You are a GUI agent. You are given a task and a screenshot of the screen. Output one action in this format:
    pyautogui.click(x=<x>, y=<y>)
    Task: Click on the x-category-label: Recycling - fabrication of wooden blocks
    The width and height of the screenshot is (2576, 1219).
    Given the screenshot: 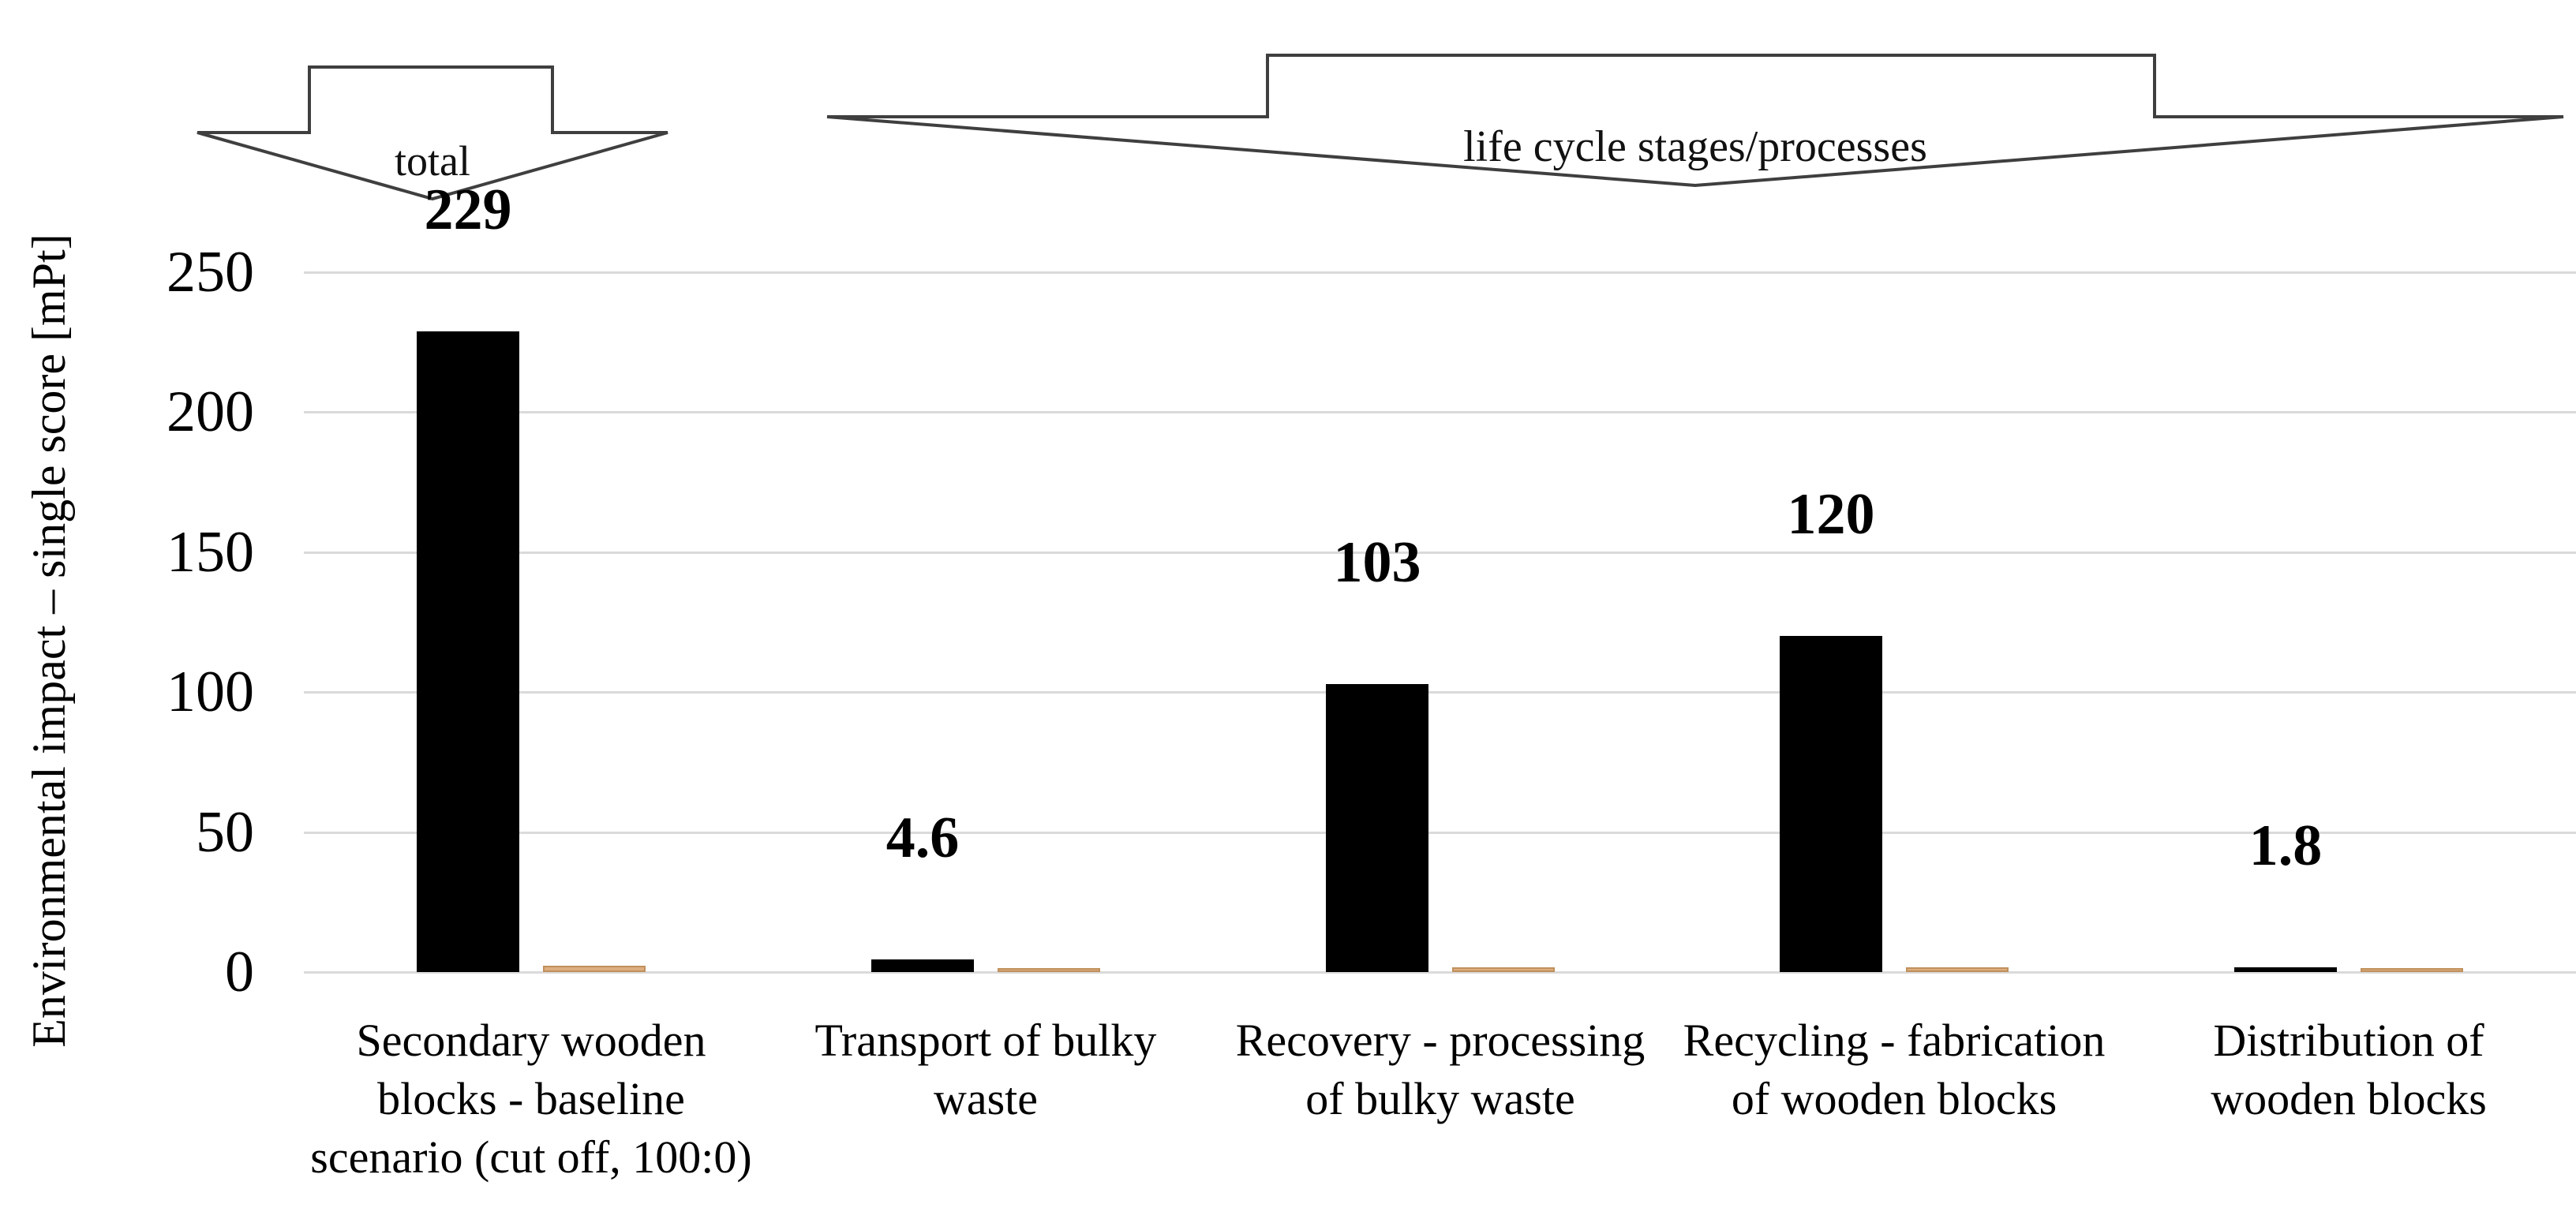 What is the action you would take?
    pyautogui.click(x=1894, y=1069)
    